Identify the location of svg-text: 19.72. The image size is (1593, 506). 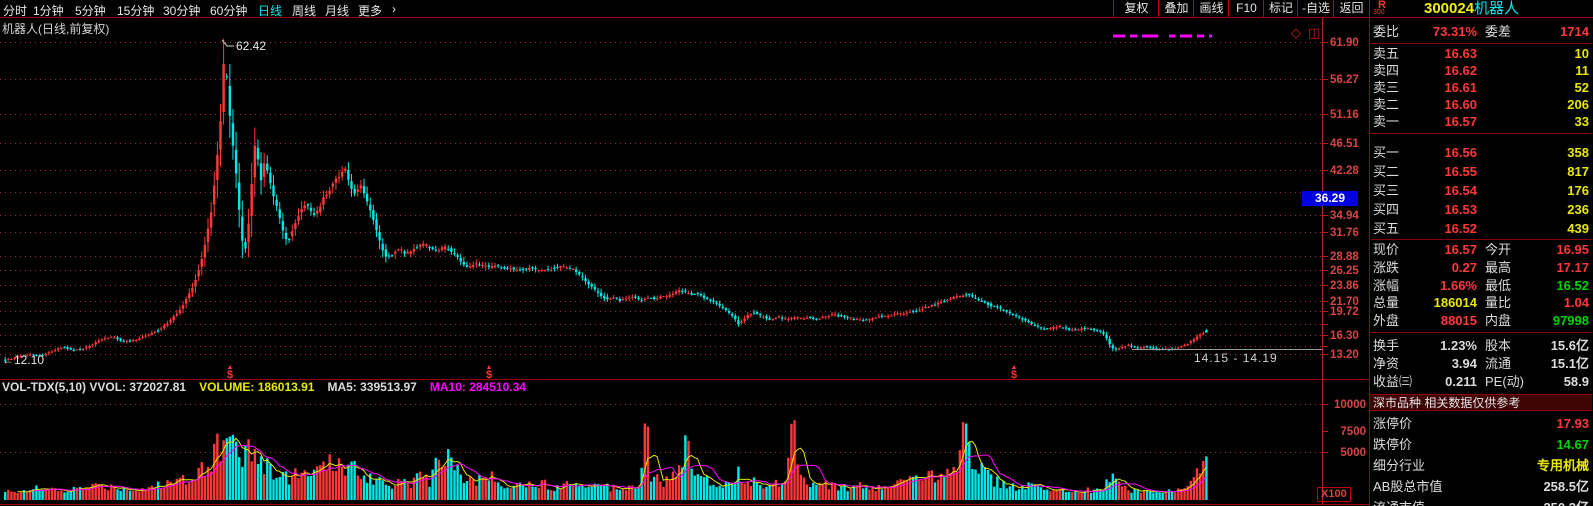
(1344, 312).